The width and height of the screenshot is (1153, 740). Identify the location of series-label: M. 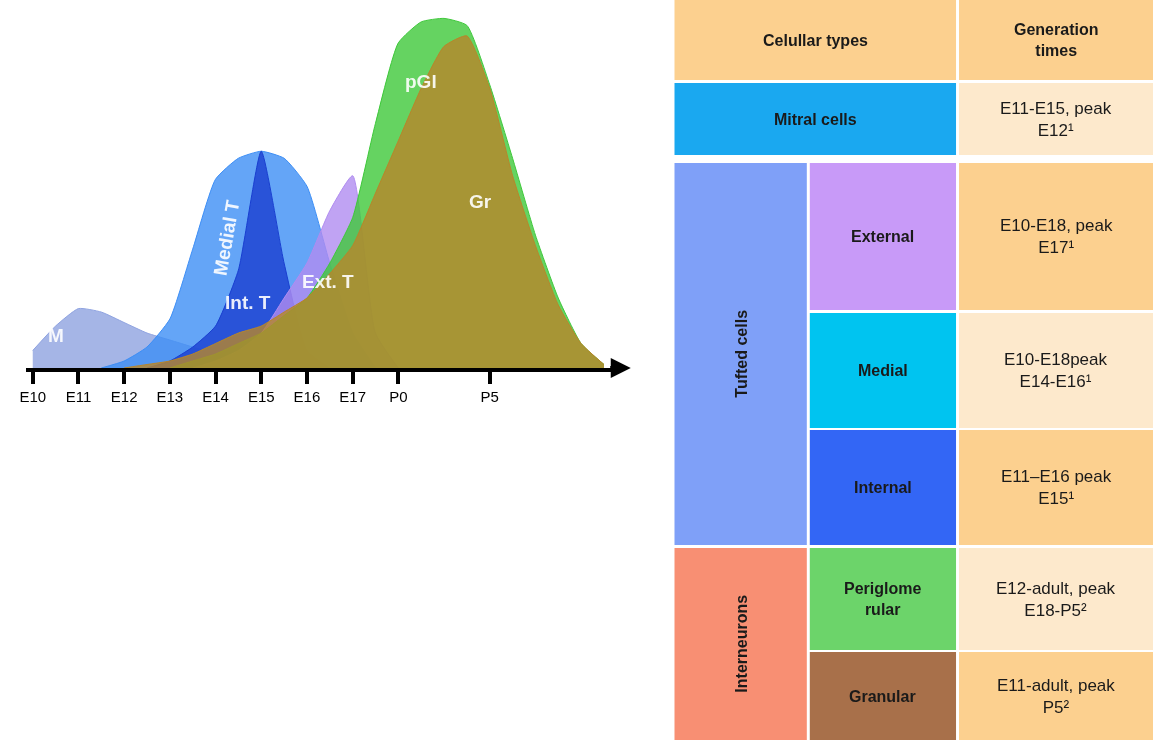
(56, 335).